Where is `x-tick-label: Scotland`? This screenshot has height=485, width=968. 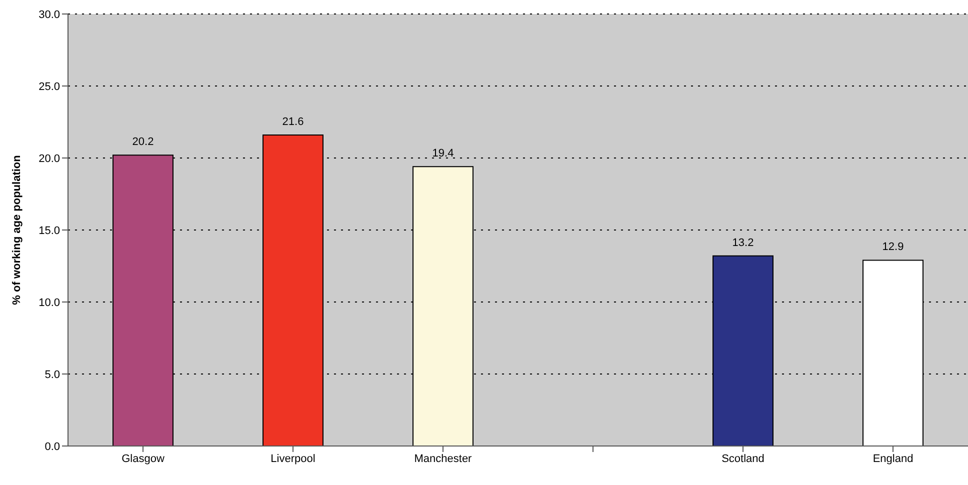 x-tick-label: Scotland is located at coordinates (743, 458).